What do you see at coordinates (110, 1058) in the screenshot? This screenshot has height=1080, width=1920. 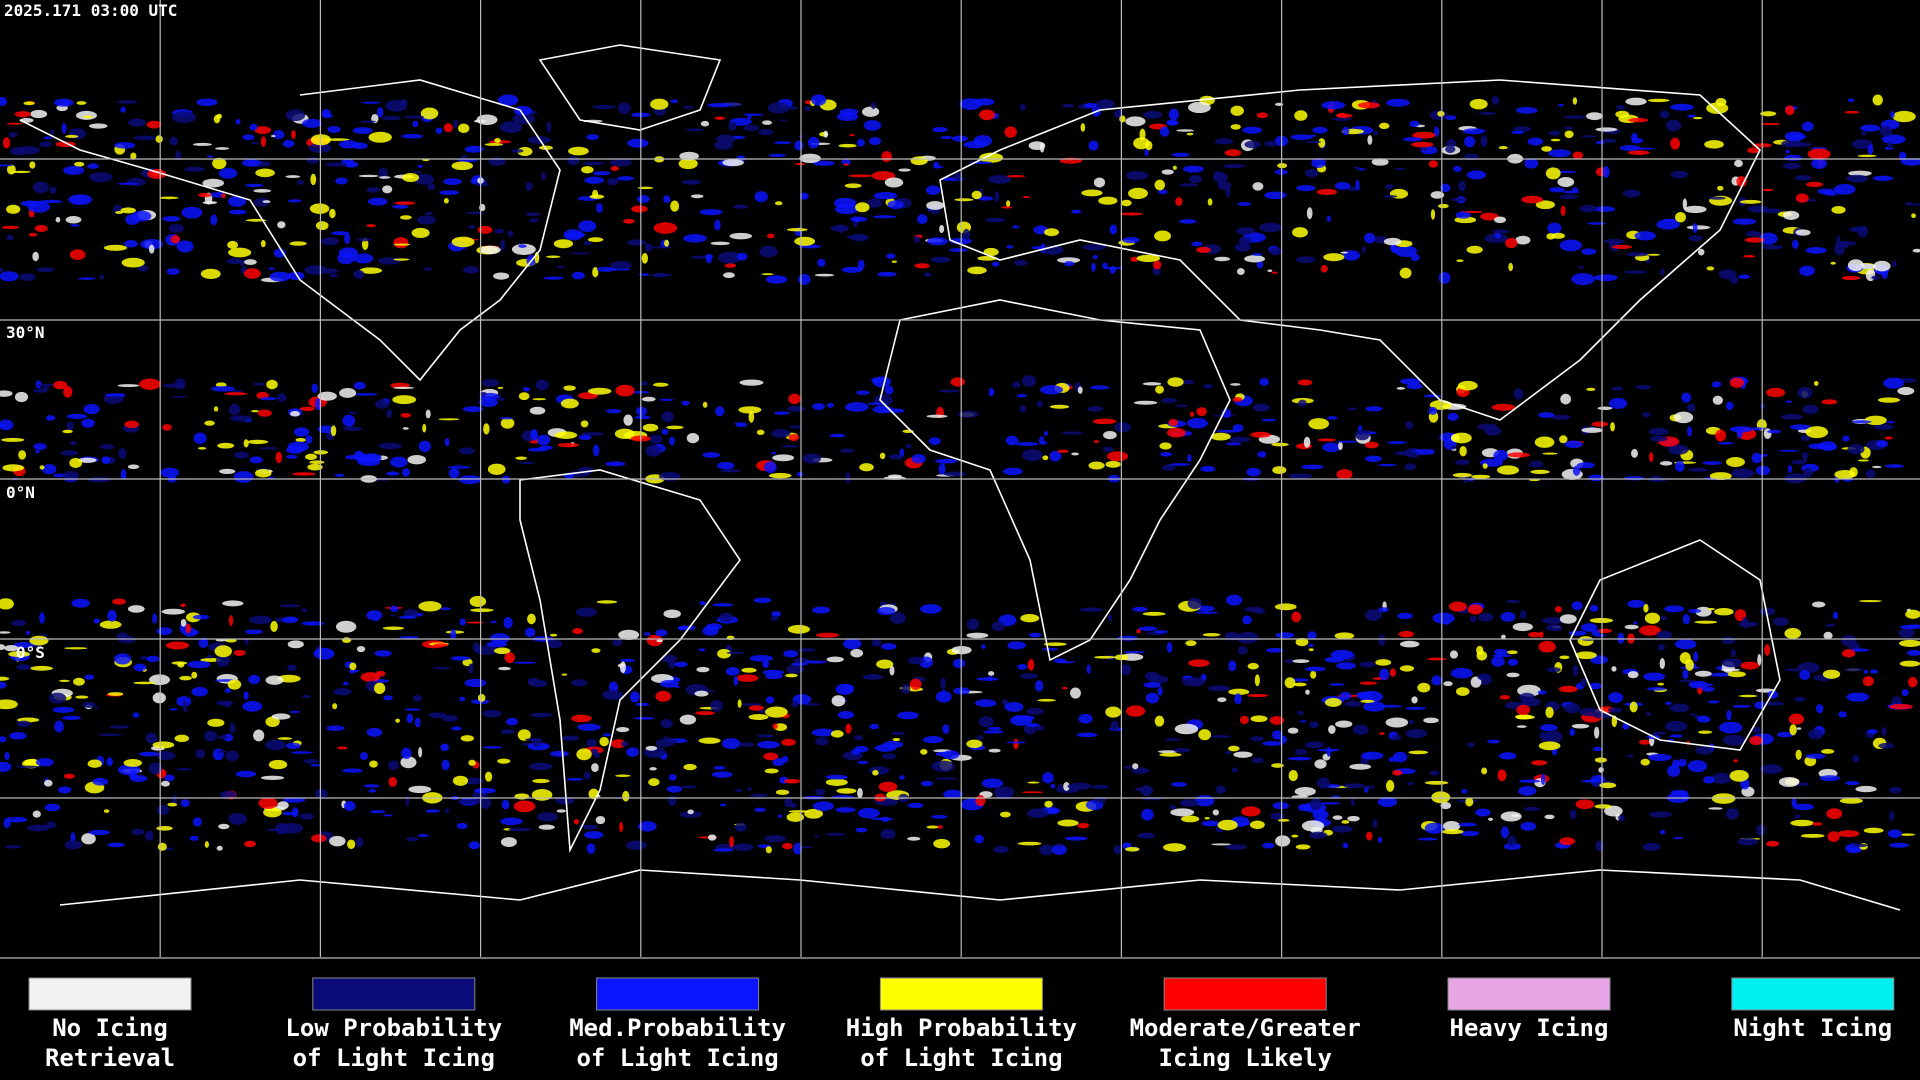 I see `legend-label: Retrieval` at bounding box center [110, 1058].